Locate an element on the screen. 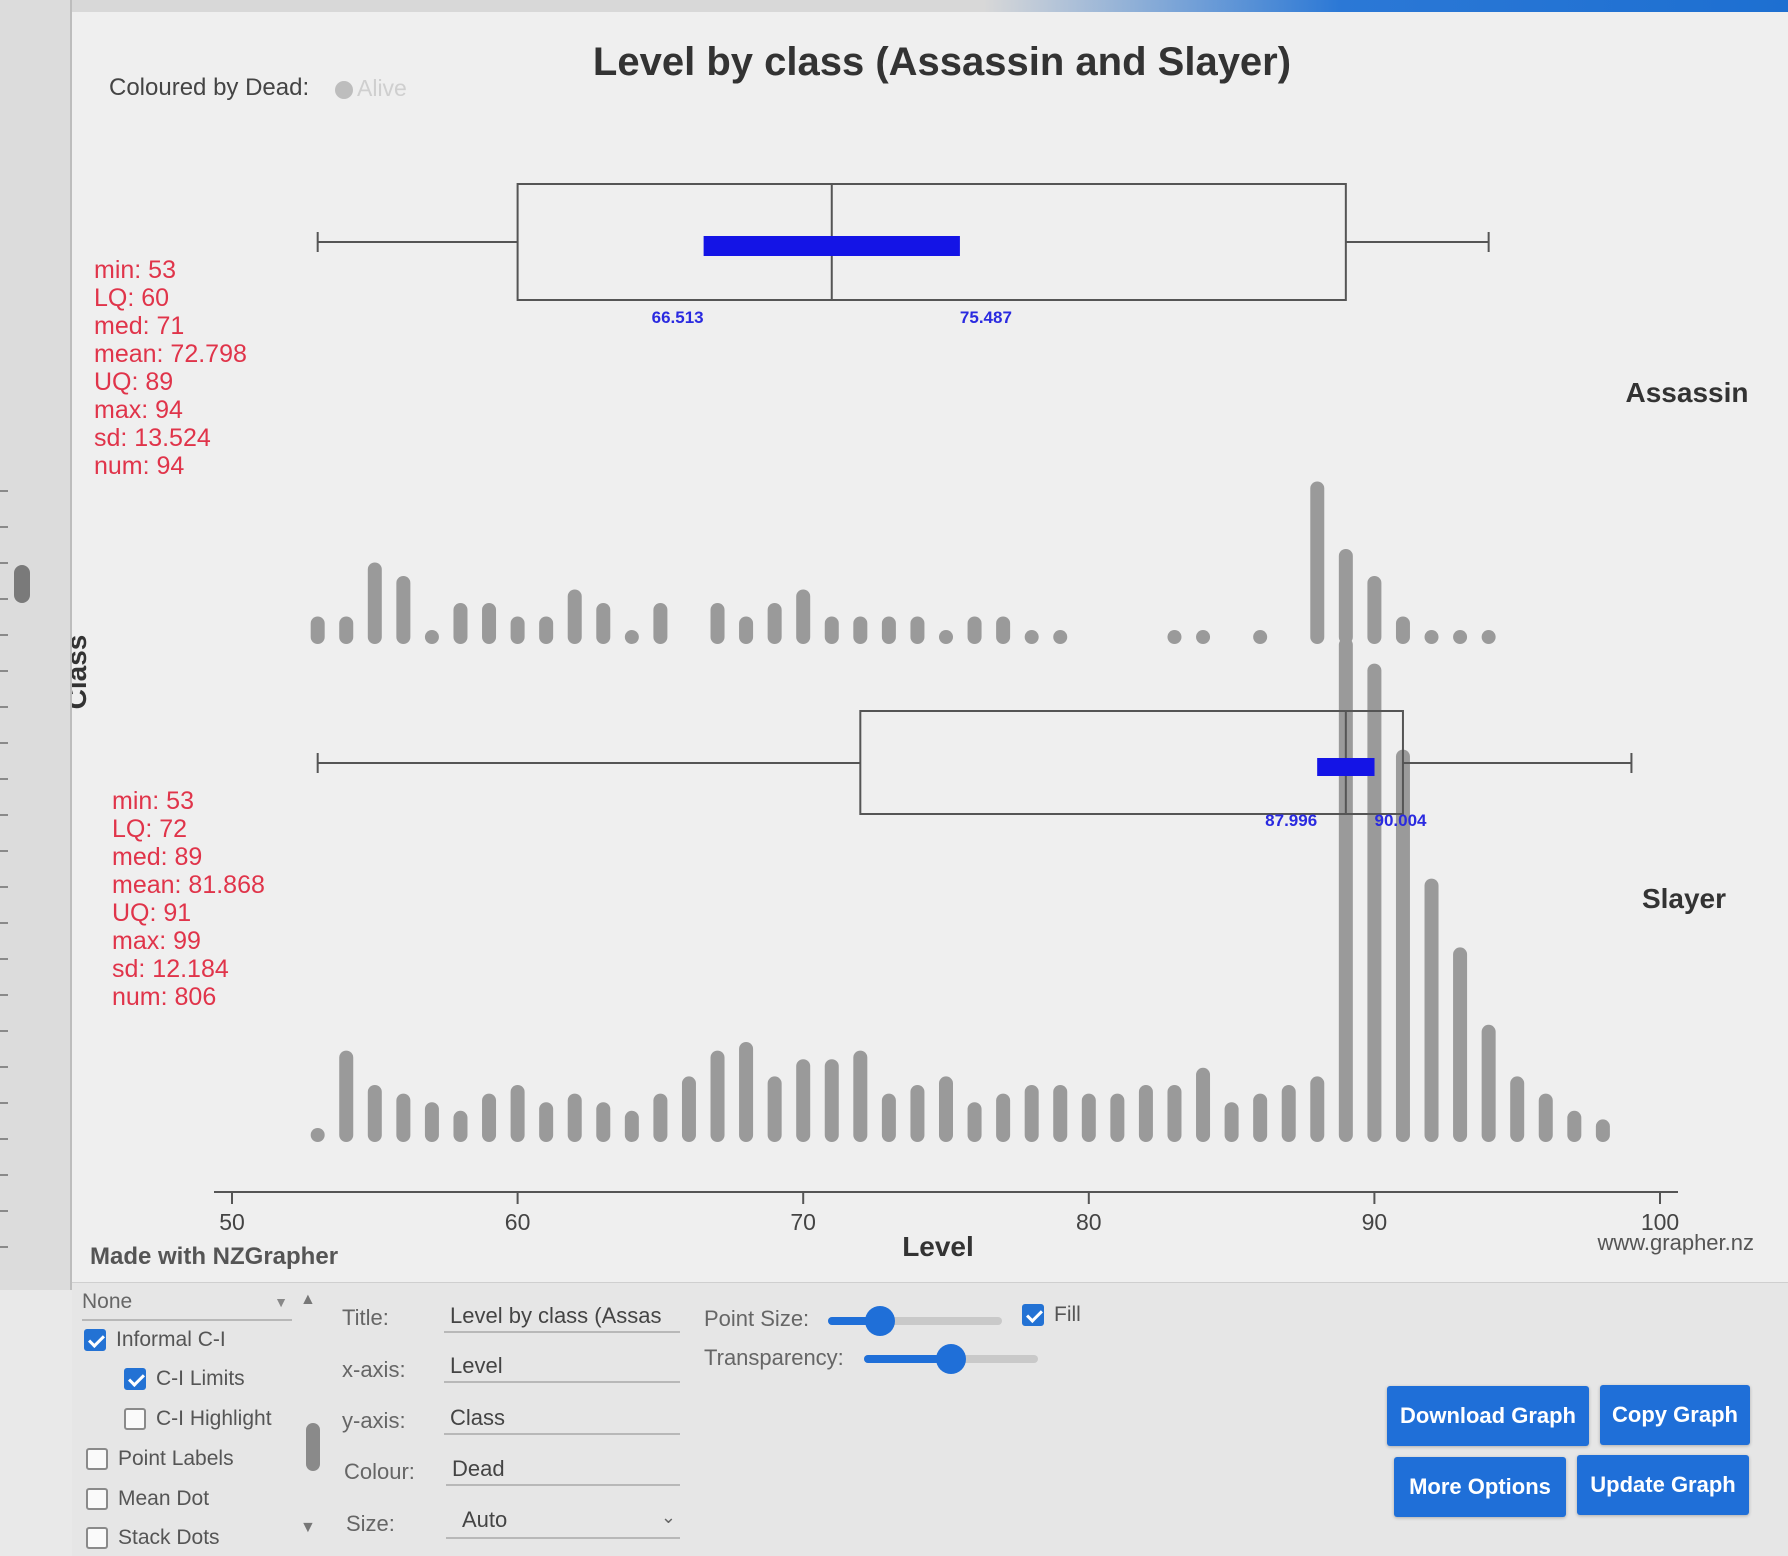 The width and height of the screenshot is (1788, 1556). size-field-label: Size: is located at coordinates (370, 1523).